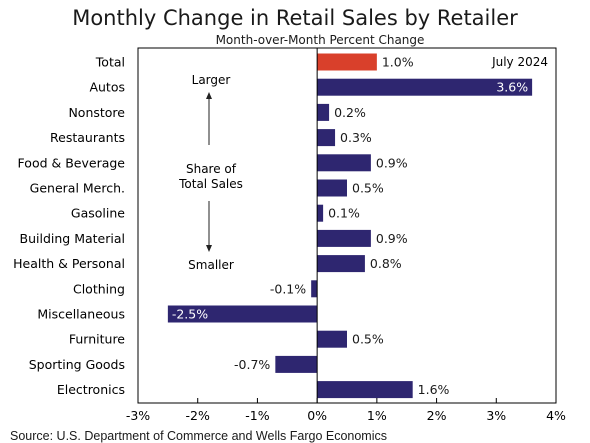 This screenshot has width=590, height=443. I want to click on y-tick-label-12: Sporting Goods, so click(77, 364).